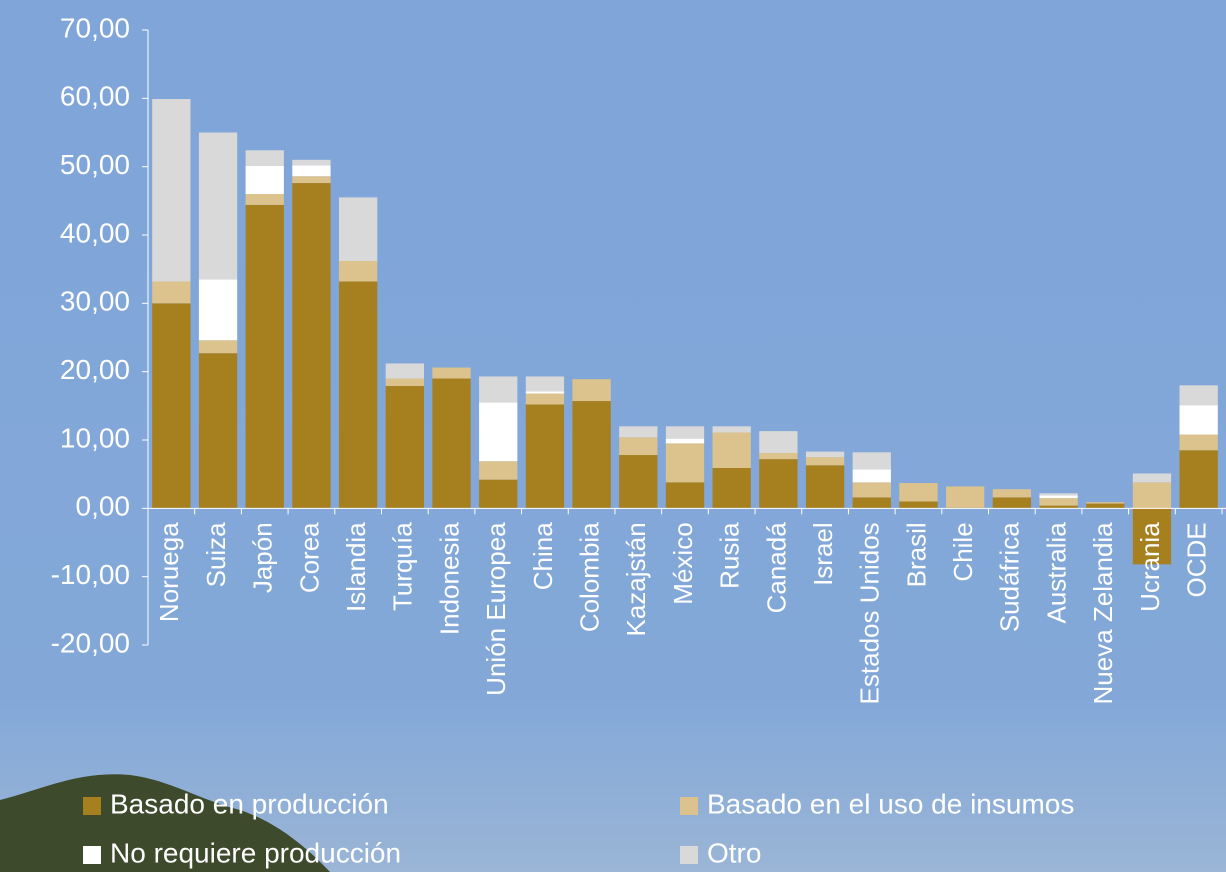 This screenshot has height=872, width=1226. I want to click on x-tick-label: Chile, so click(963, 551).